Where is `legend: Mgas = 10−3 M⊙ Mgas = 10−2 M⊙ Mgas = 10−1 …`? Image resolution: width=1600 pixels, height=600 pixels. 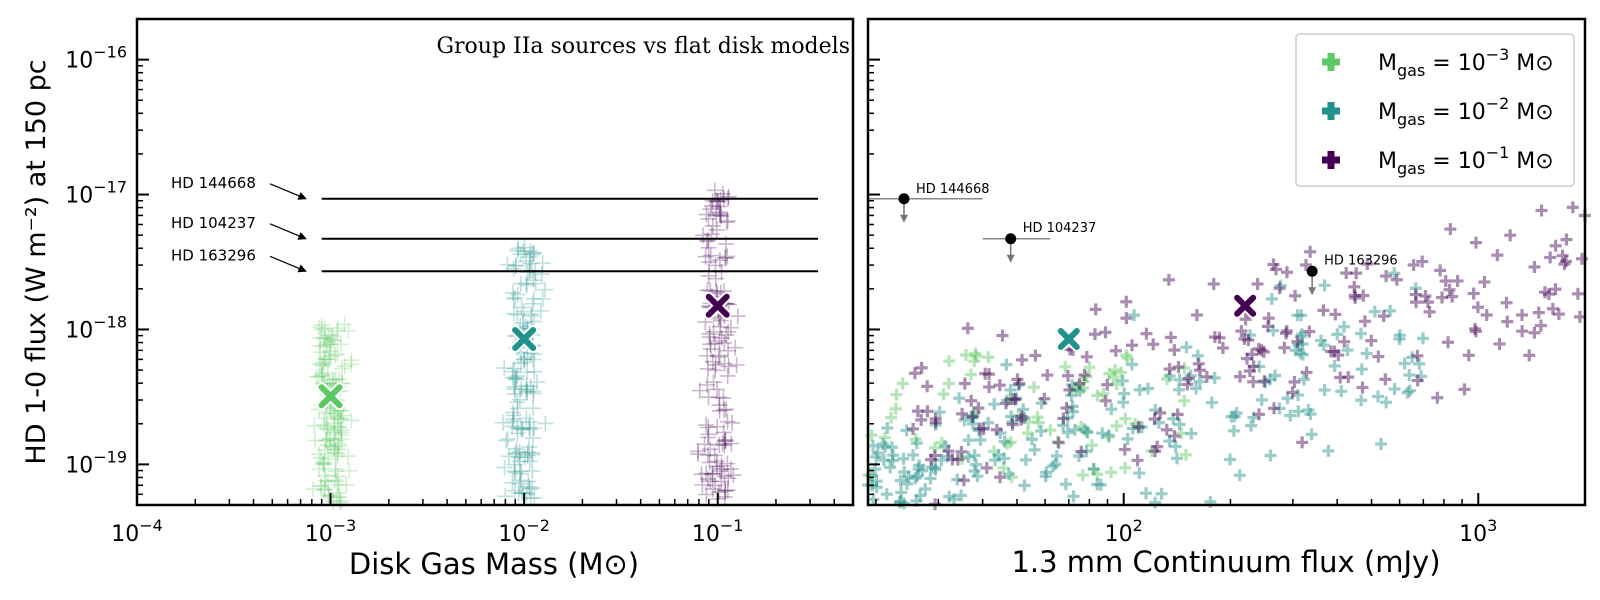
legend: Mgas = 10−3 M⊙ Mgas = 10−2 M⊙ Mgas = 10−1 … is located at coordinates (1435, 110).